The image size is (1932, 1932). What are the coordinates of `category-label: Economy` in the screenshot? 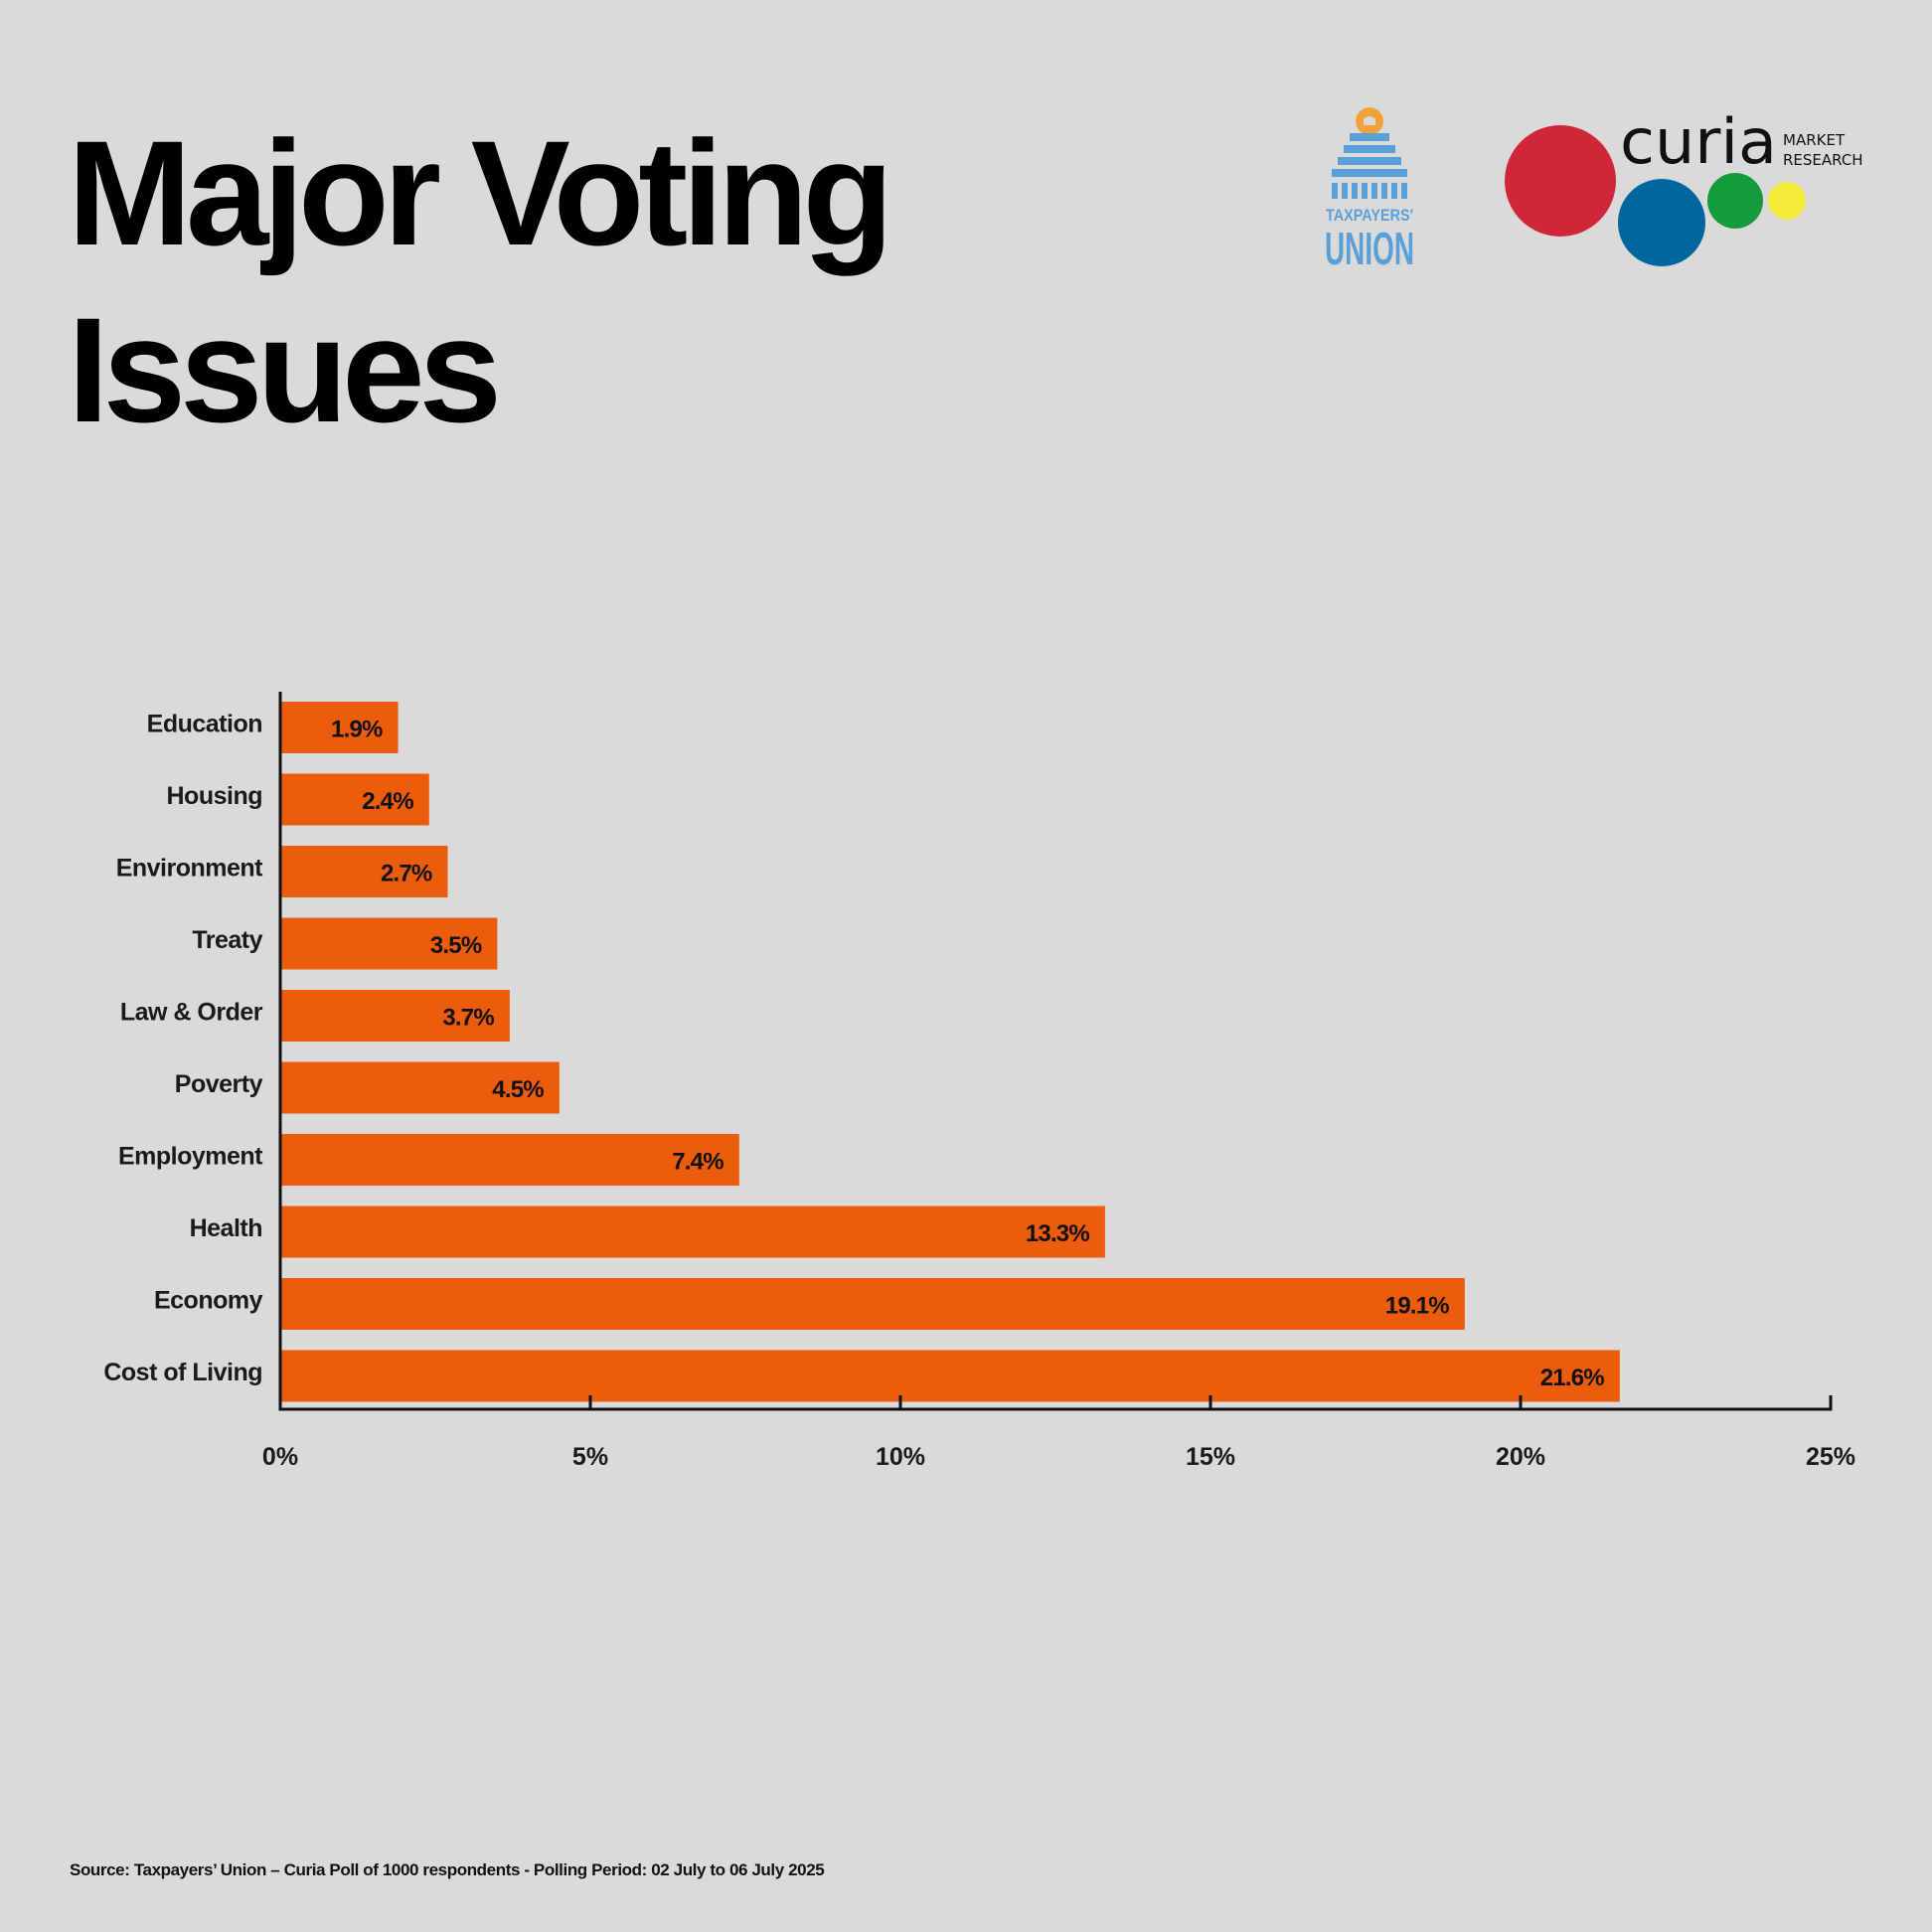 It's located at (208, 1301).